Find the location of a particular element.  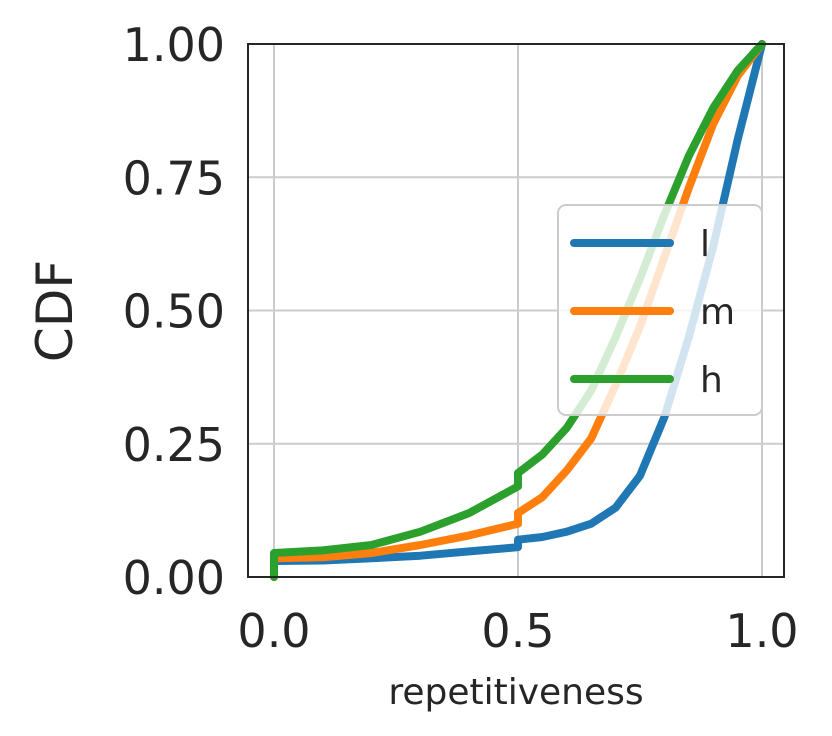

legend-label-l: l is located at coordinates (705, 244).